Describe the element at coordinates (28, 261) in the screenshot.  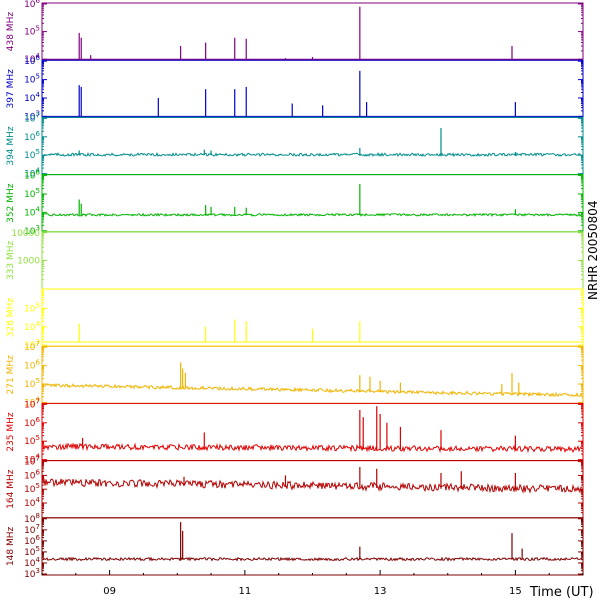
I see `y-tick-label: 1000` at that location.